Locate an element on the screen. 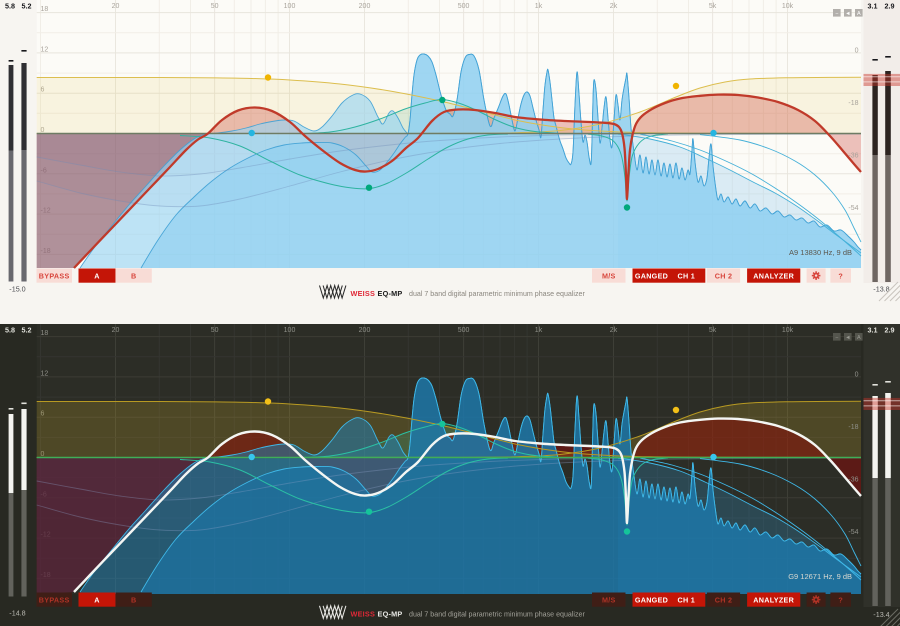  svg-text: A9 13830 Hz, 9 dB is located at coordinates (820, 252).